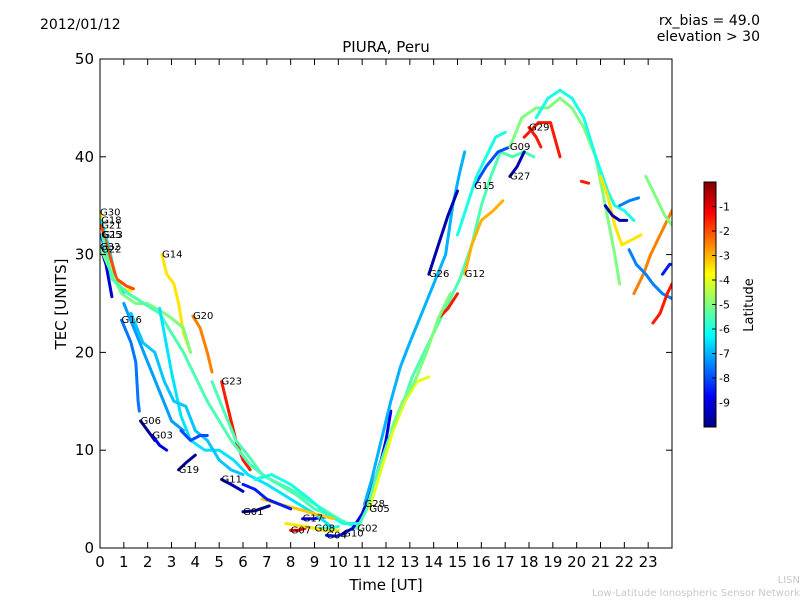 This screenshot has width=800, height=600. What do you see at coordinates (528, 562) in the screenshot?
I see `x-tick-label: 18` at bounding box center [528, 562].